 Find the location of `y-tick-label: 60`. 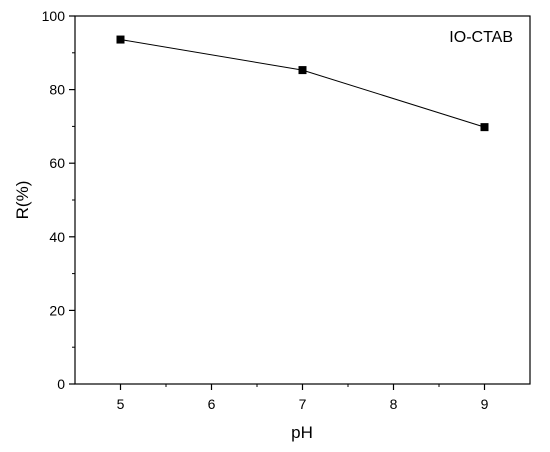

y-tick-label: 60 is located at coordinates (57, 163).